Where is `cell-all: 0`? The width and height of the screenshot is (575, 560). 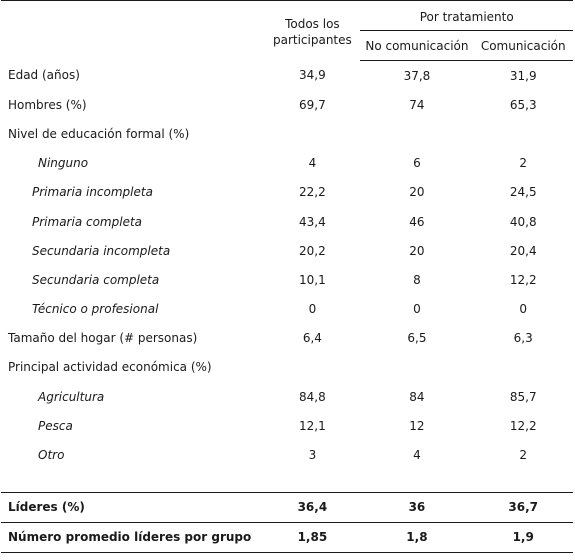 cell-all: 0 is located at coordinates (312, 309).